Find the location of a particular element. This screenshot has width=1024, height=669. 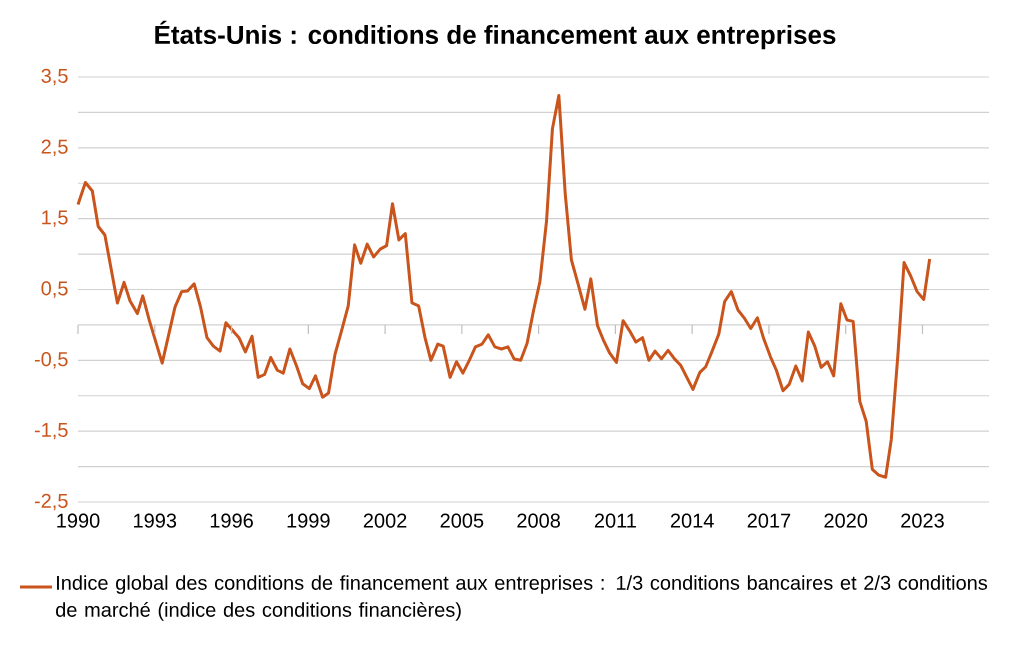

chart-title: États-Unis : conditions de financement aux entreprises is located at coordinates (495, 35).